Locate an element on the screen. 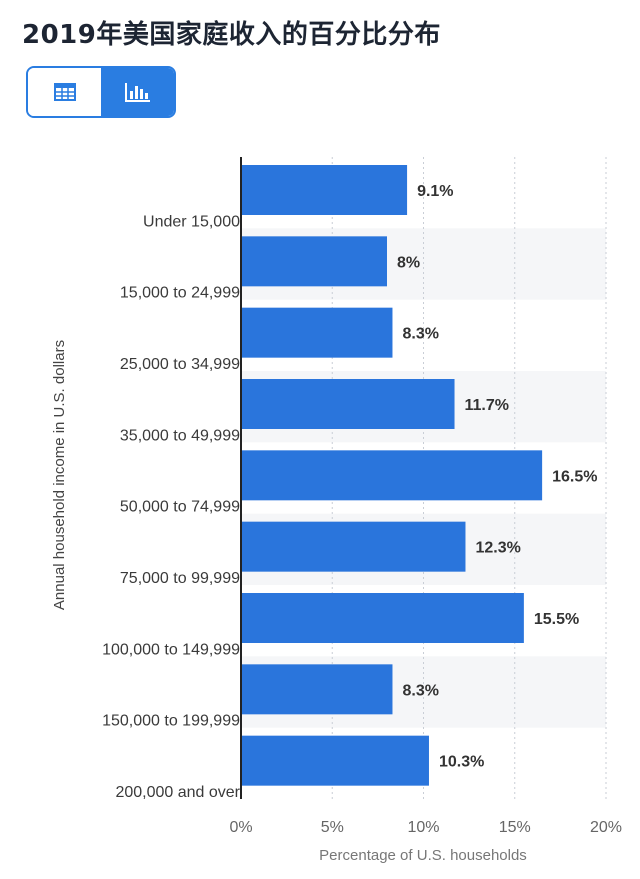 The image size is (640, 879). data-label: 9.1% is located at coordinates (435, 191).